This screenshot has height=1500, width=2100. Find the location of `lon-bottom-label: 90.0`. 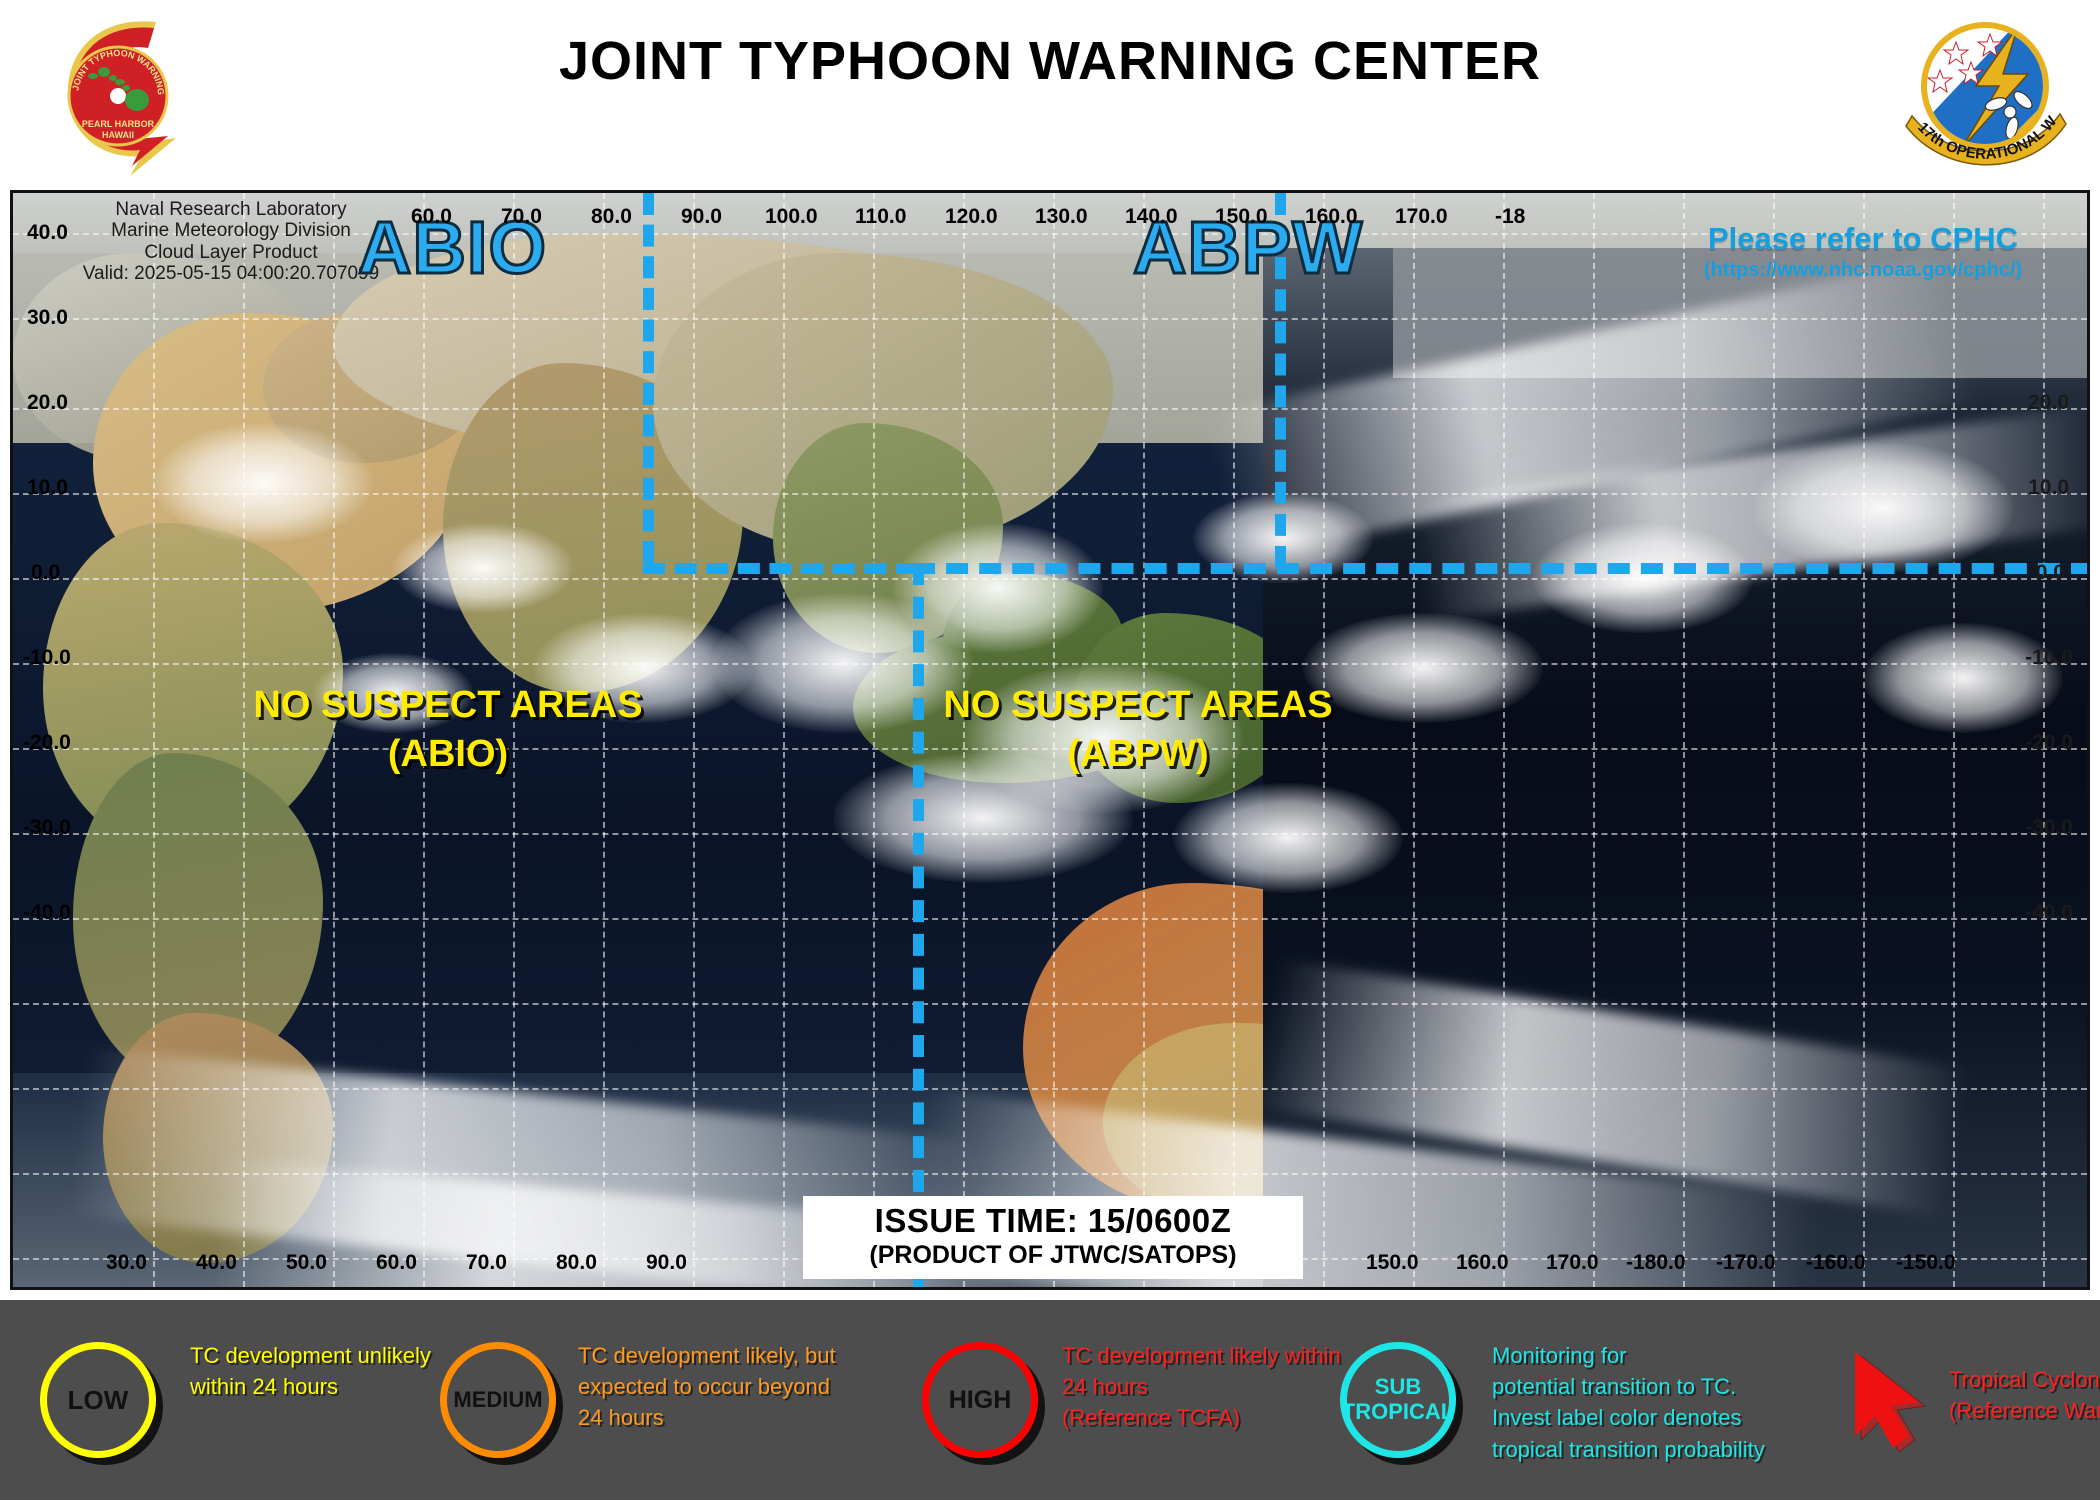

lon-bottom-label: 90.0 is located at coordinates (666, 1262).